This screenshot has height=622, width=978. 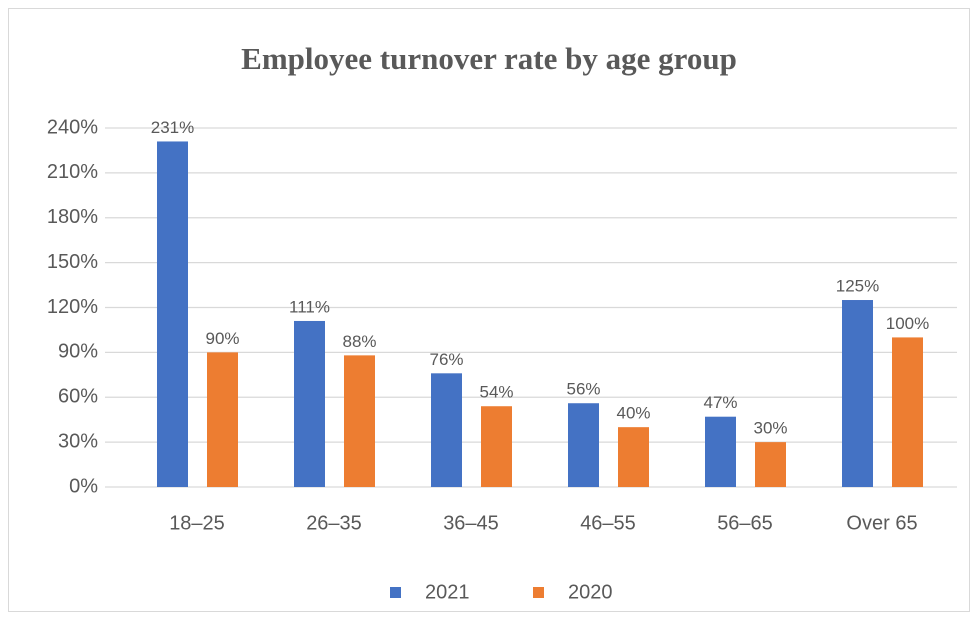 I want to click on y-tick-label: 210%, so click(x=72, y=172).